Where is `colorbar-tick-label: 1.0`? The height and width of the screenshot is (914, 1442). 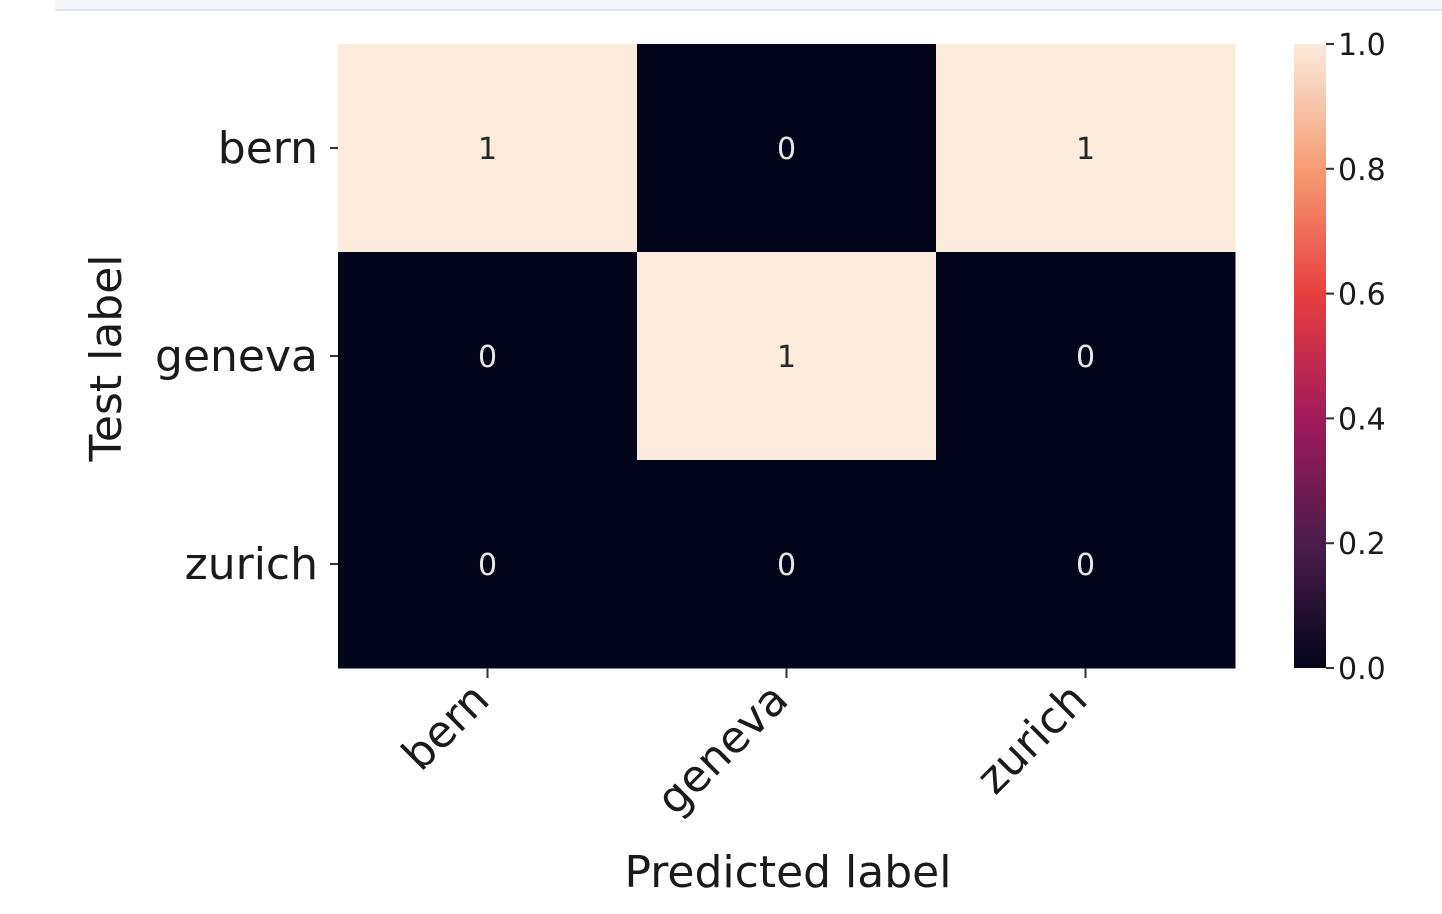
colorbar-tick-label: 1.0 is located at coordinates (1362, 45).